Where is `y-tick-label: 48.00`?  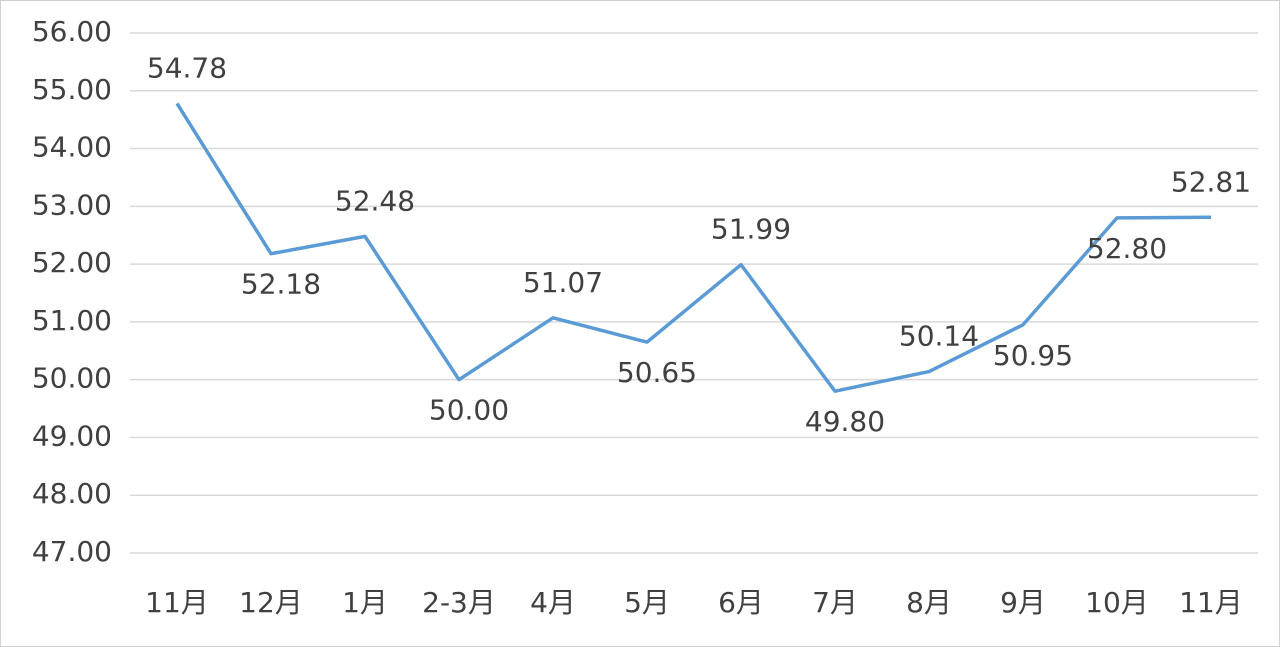 y-tick-label: 48.00 is located at coordinates (72, 493).